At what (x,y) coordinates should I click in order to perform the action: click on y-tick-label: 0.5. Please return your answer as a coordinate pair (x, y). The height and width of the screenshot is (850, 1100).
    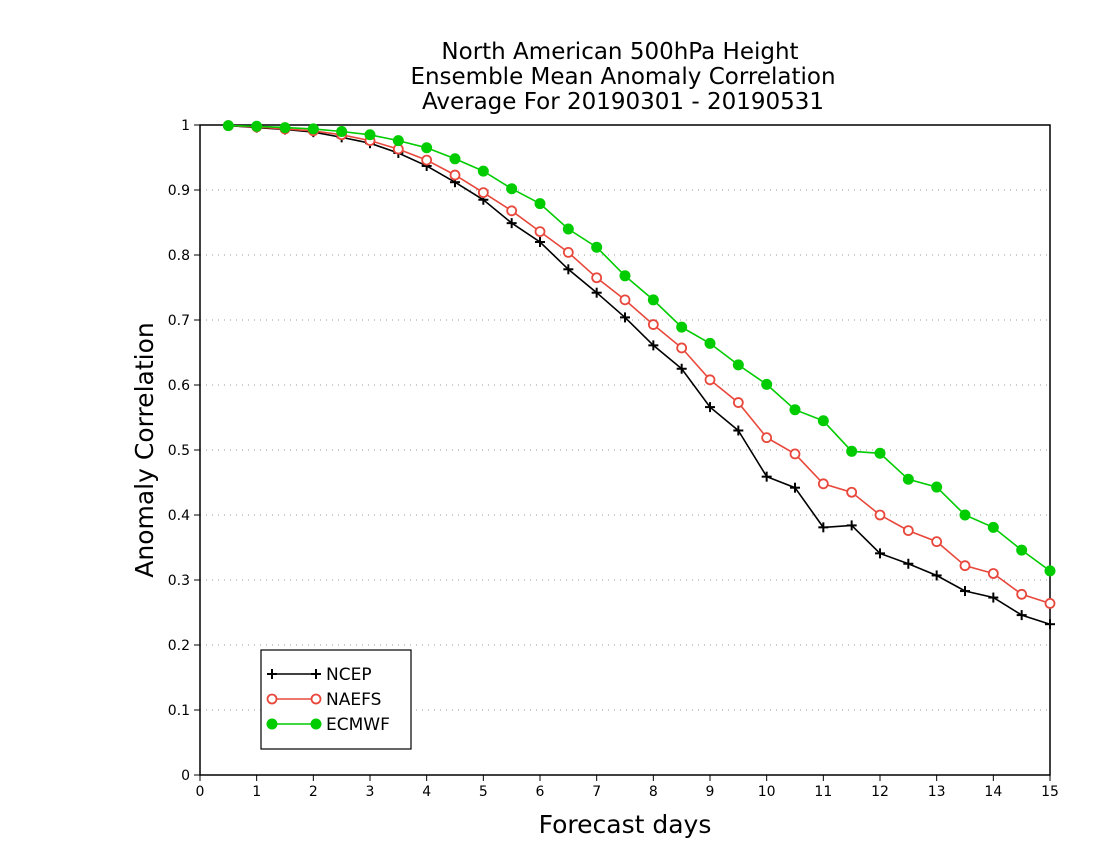
    Looking at the image, I should click on (179, 451).